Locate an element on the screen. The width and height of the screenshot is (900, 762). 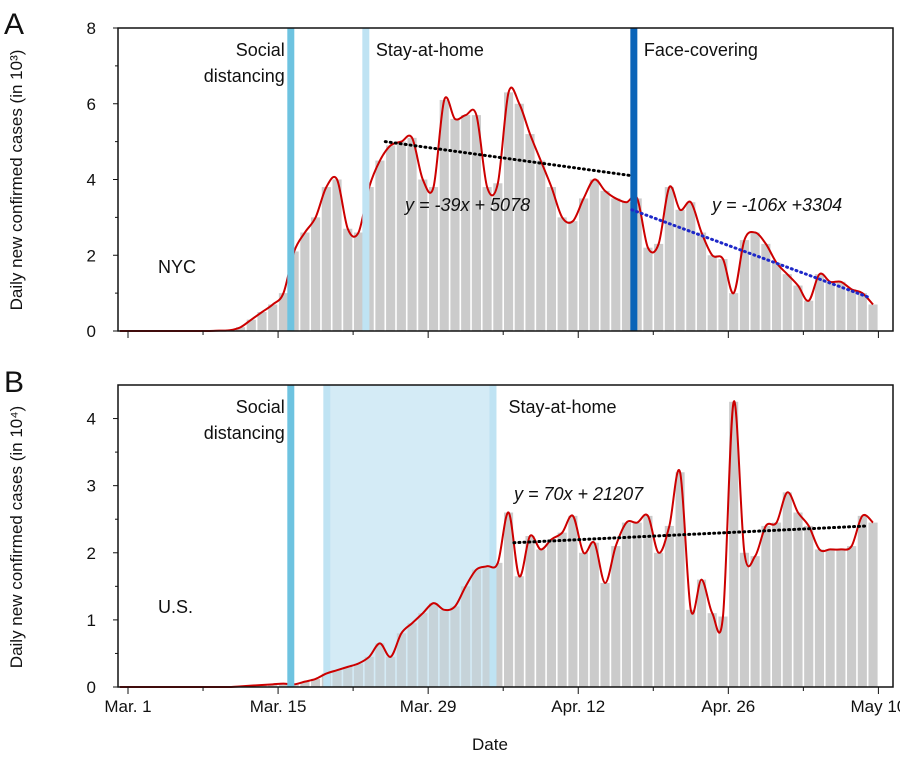
y-tick-label: 1 is located at coordinates (91, 620).